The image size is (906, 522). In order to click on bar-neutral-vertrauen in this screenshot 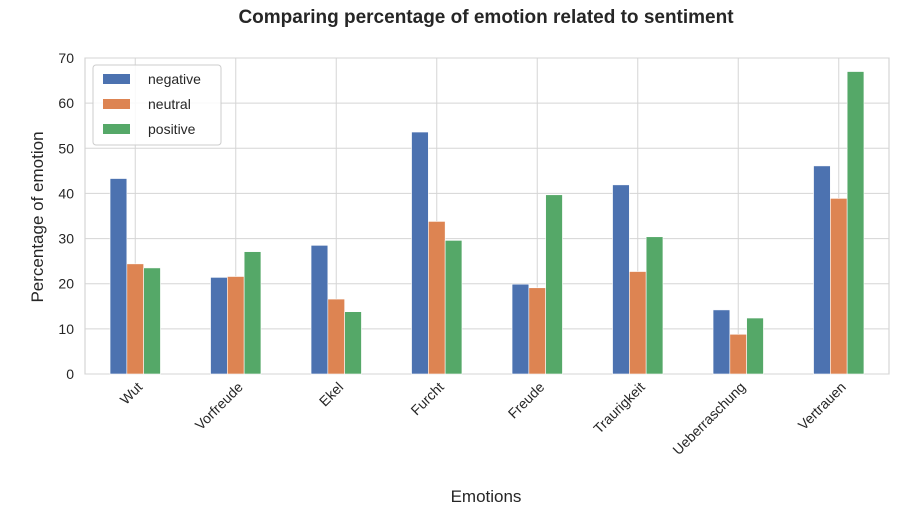, I will do `click(839, 286)`.